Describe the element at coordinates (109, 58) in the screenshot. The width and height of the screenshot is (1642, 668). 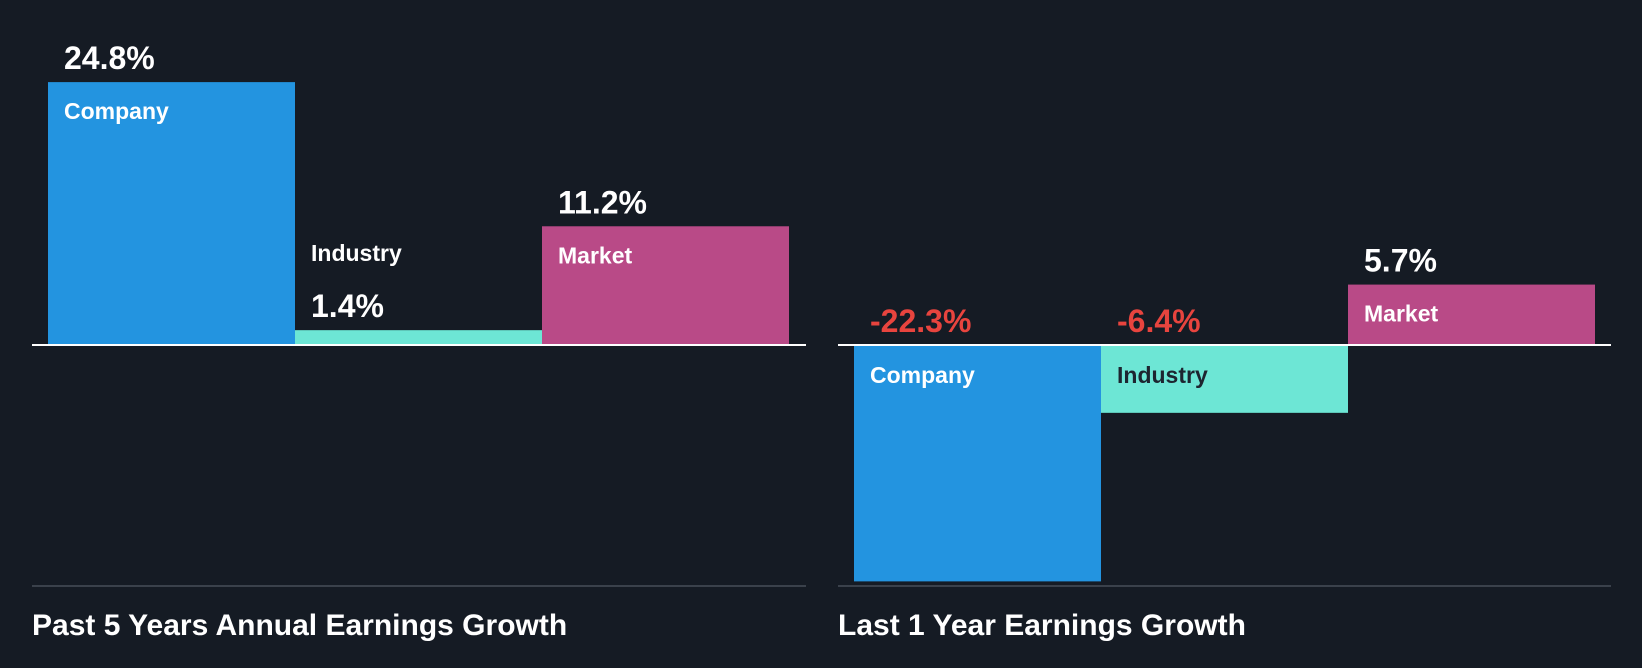
I see `value-label-company: 24.8%` at that location.